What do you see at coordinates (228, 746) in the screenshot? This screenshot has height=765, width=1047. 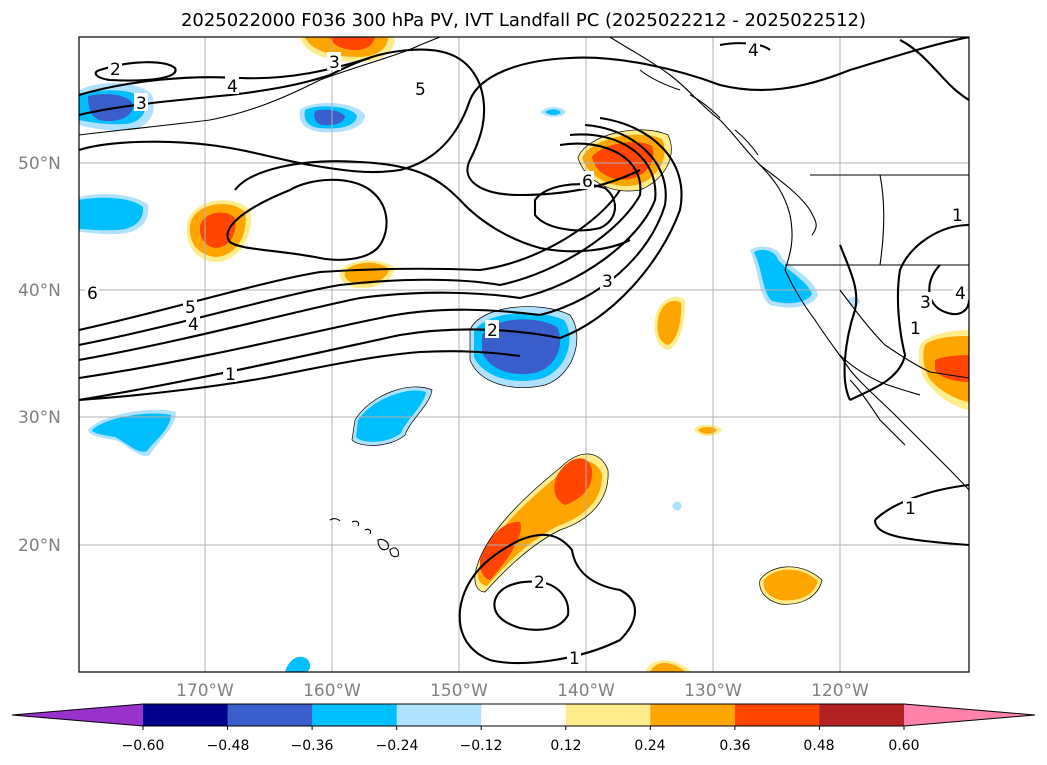 I see `colorbar-tick-label: −0.48` at bounding box center [228, 746].